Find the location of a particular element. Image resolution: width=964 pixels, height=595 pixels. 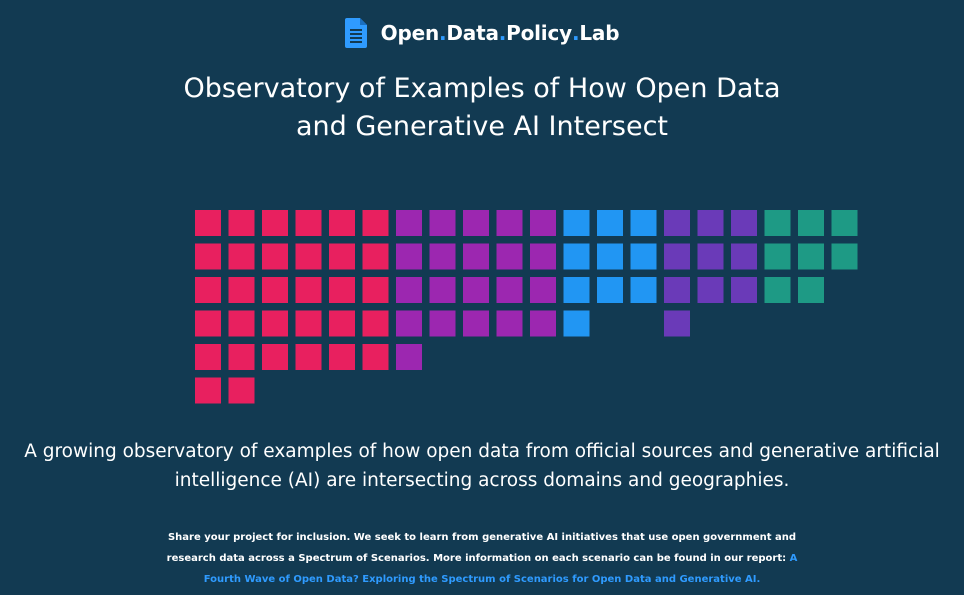

logo-text: Open. Data. Policy. Lab is located at coordinates (500, 33).